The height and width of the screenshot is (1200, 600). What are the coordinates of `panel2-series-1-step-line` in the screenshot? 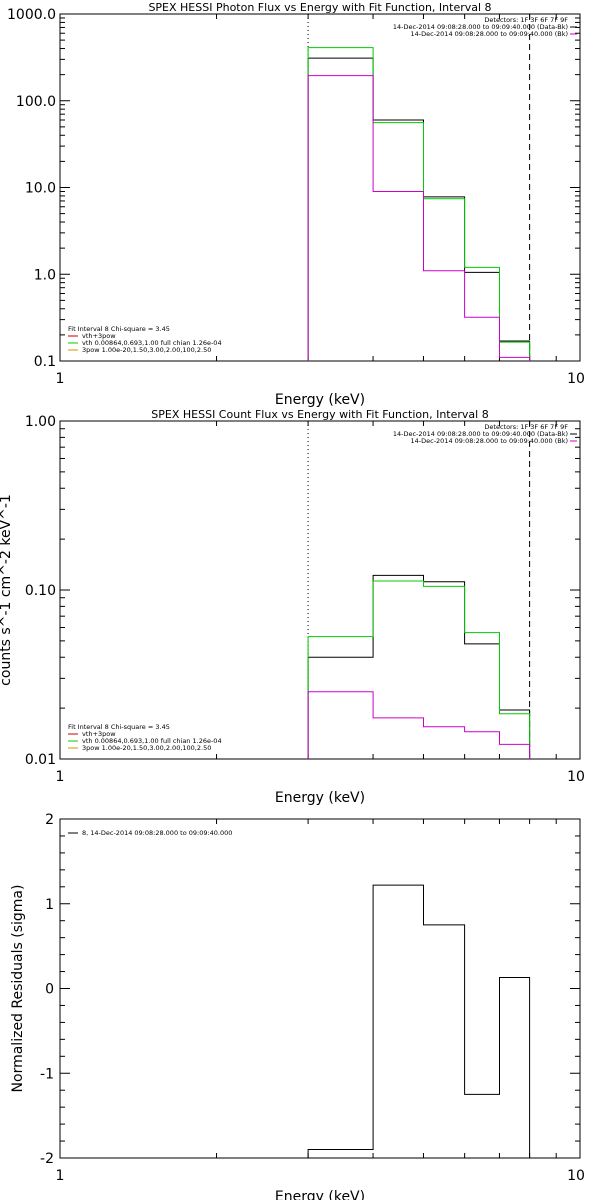 It's located at (419, 666).